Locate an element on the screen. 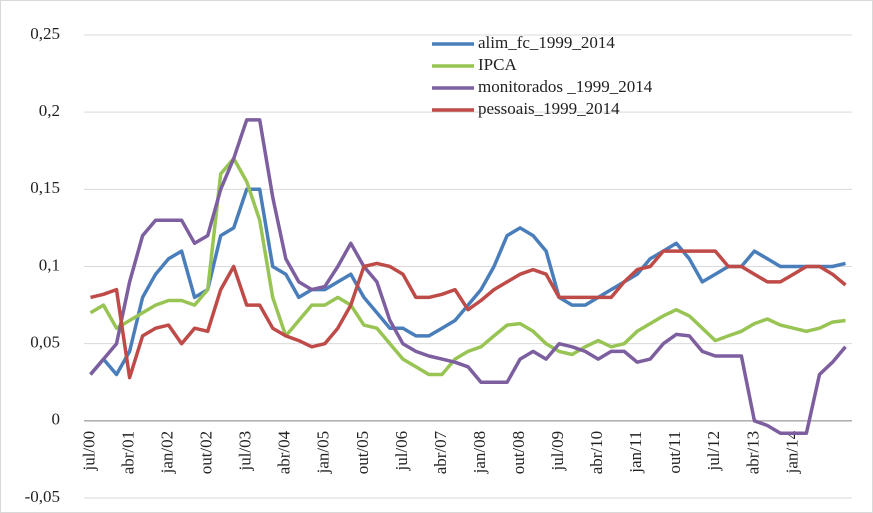 The image size is (873, 513). y-tick-label: -0,05 is located at coordinates (42, 496).